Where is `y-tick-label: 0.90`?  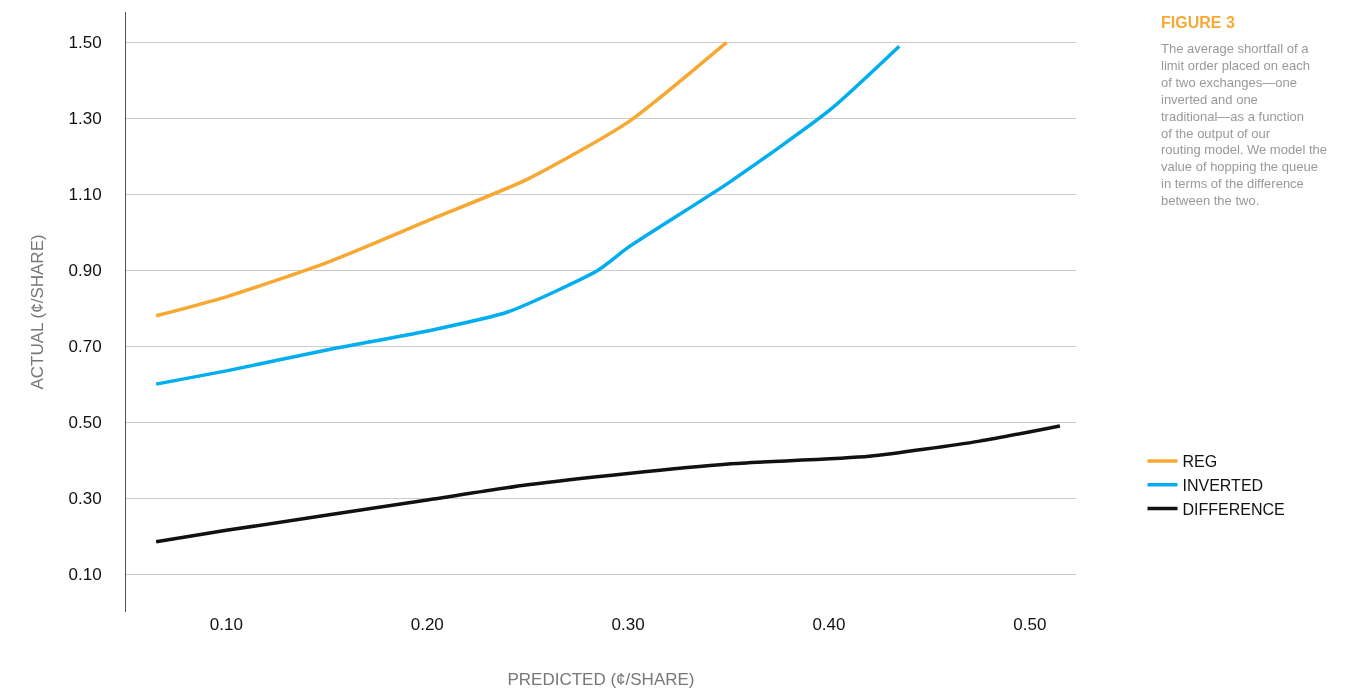
y-tick-label: 0.90 is located at coordinates (85, 271).